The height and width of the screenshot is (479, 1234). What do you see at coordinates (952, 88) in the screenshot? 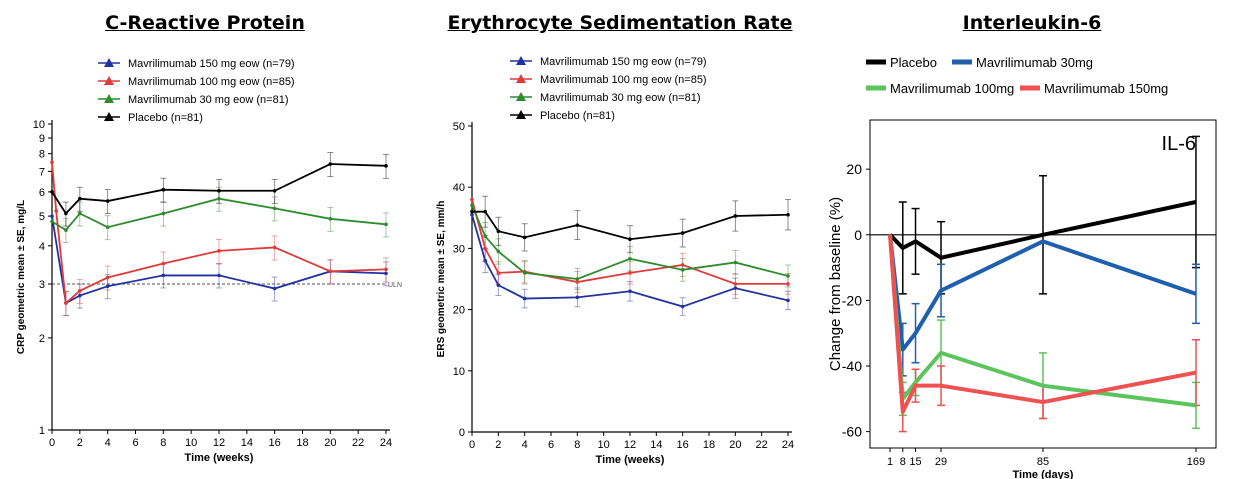
I see `legend-label: Mavrilimumab 100mg` at bounding box center [952, 88].